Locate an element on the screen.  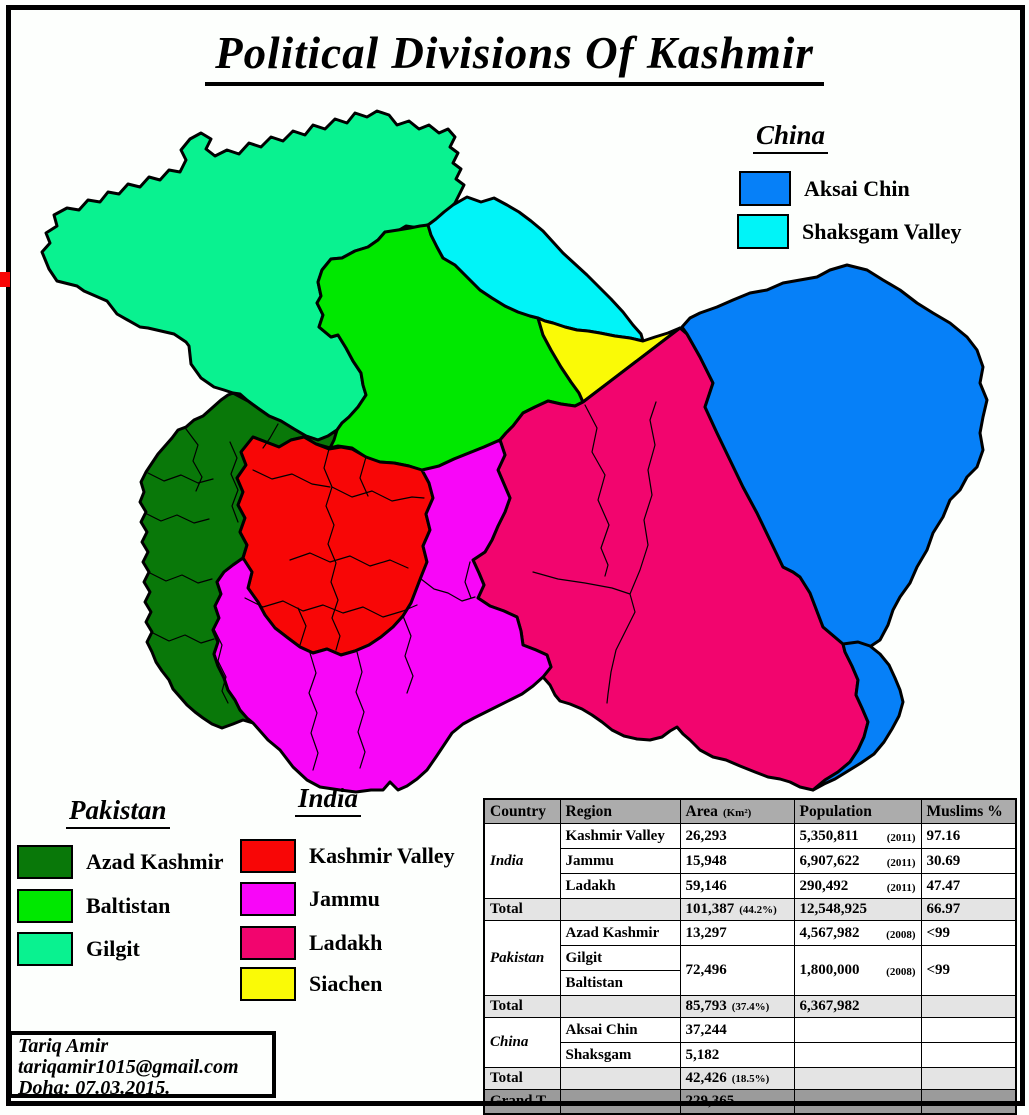
table-cell: 30.69 is located at coordinates (968, 861).